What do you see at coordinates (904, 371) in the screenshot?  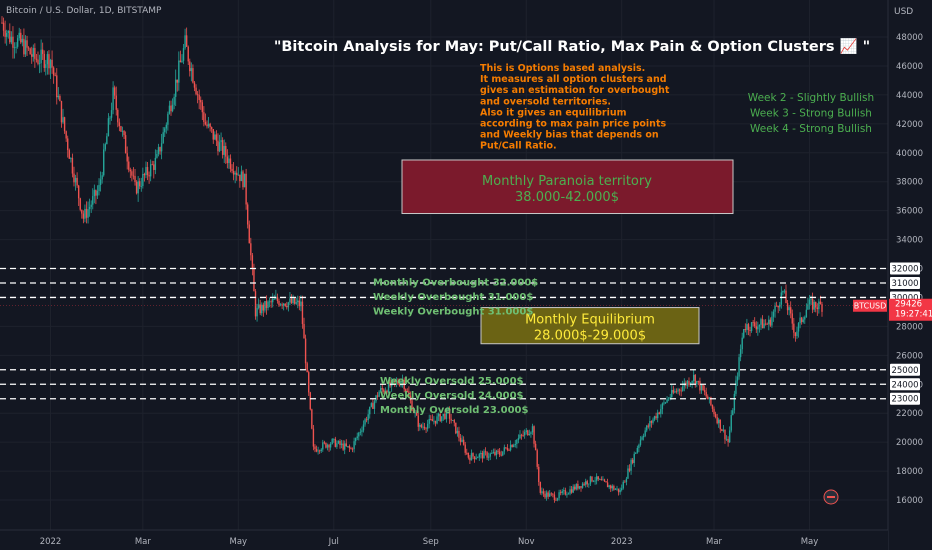 I see `level-tag-label: 25000` at bounding box center [904, 371].